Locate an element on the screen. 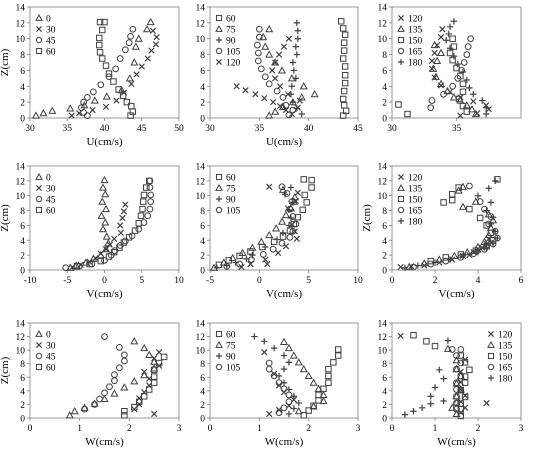  panel-1-y-axis-title: Z(cm) is located at coordinates (5, 62).